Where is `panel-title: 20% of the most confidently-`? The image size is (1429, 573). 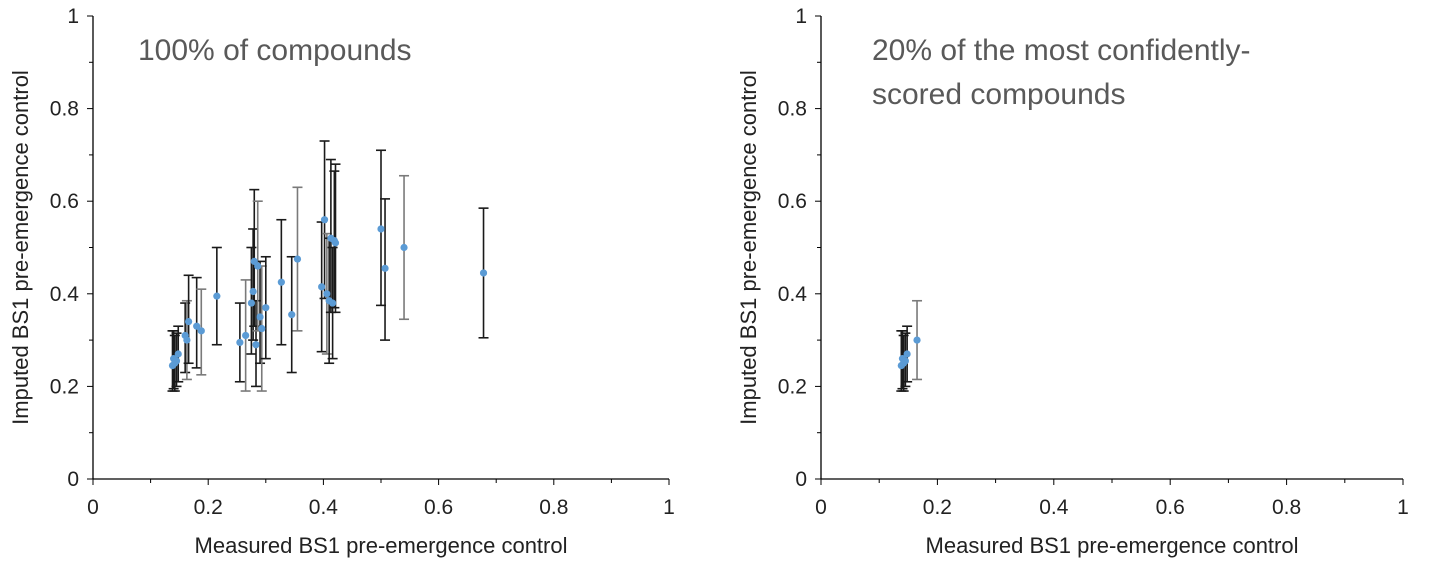
panel-title: 20% of the most confidently- is located at coordinates (1061, 50).